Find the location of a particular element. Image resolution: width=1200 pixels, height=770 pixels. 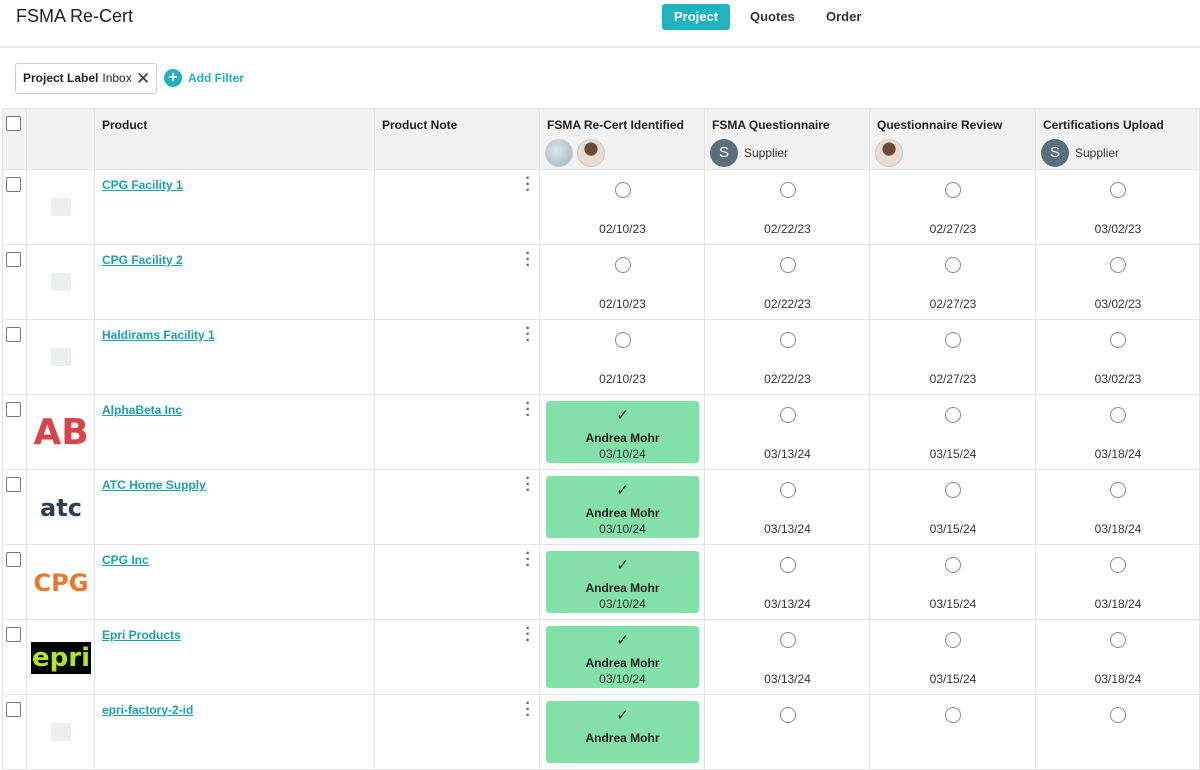

select-all-checkbox is located at coordinates (13, 123).